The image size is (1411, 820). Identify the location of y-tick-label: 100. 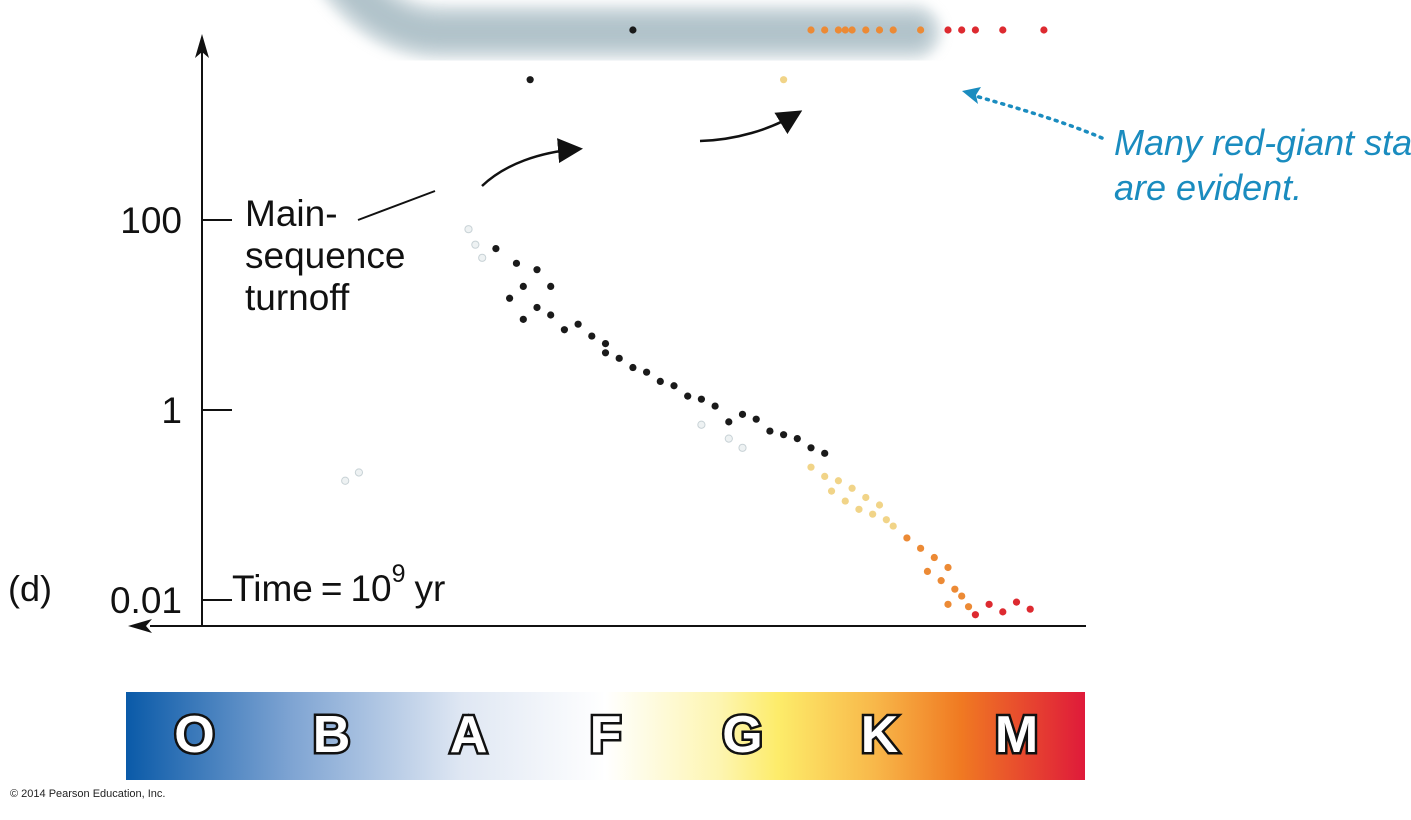
(151, 220).